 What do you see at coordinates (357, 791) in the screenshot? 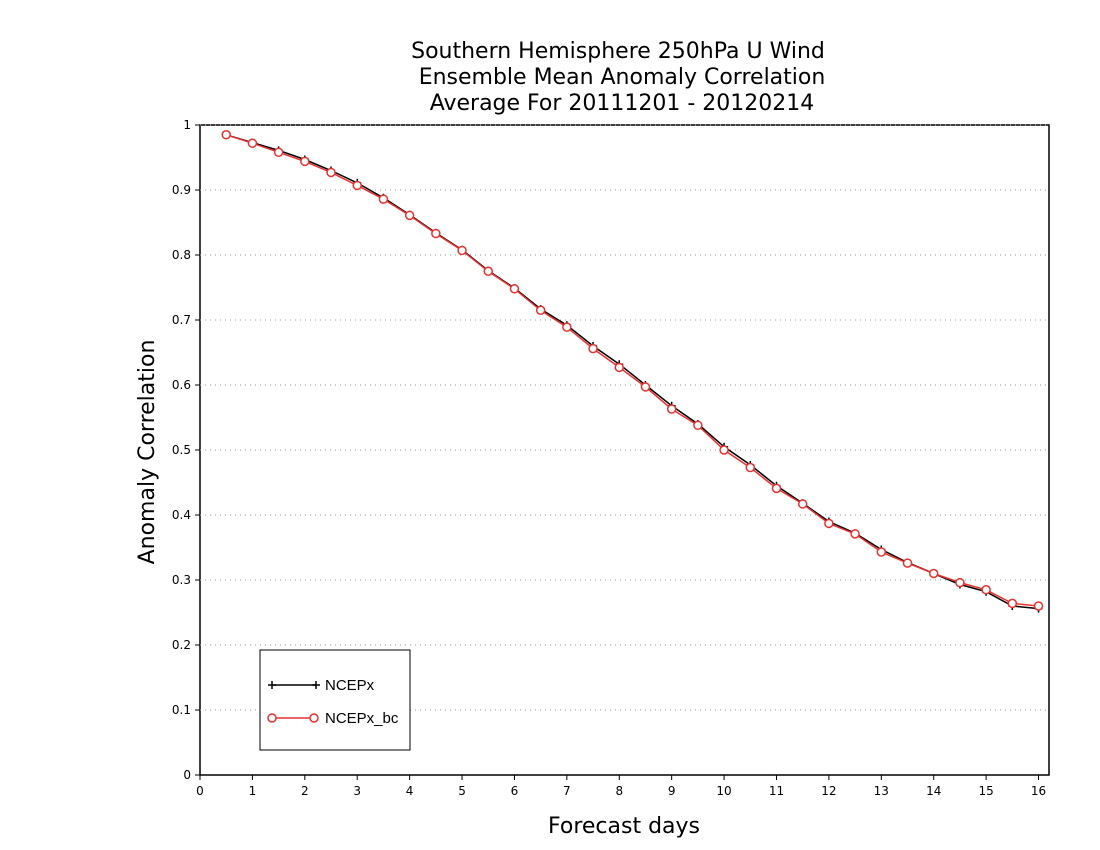
I see `x-tick-label: 3` at bounding box center [357, 791].